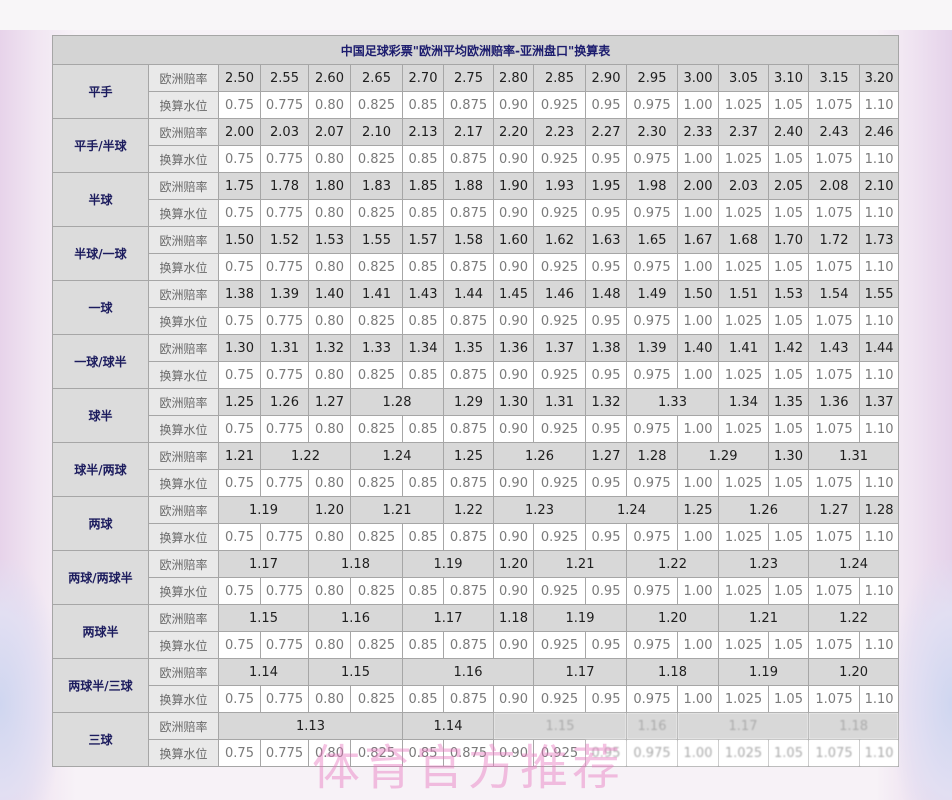 The width and height of the screenshot is (952, 800). What do you see at coordinates (284, 402) in the screenshot?
I see `odds-cell: 1.26` at bounding box center [284, 402].